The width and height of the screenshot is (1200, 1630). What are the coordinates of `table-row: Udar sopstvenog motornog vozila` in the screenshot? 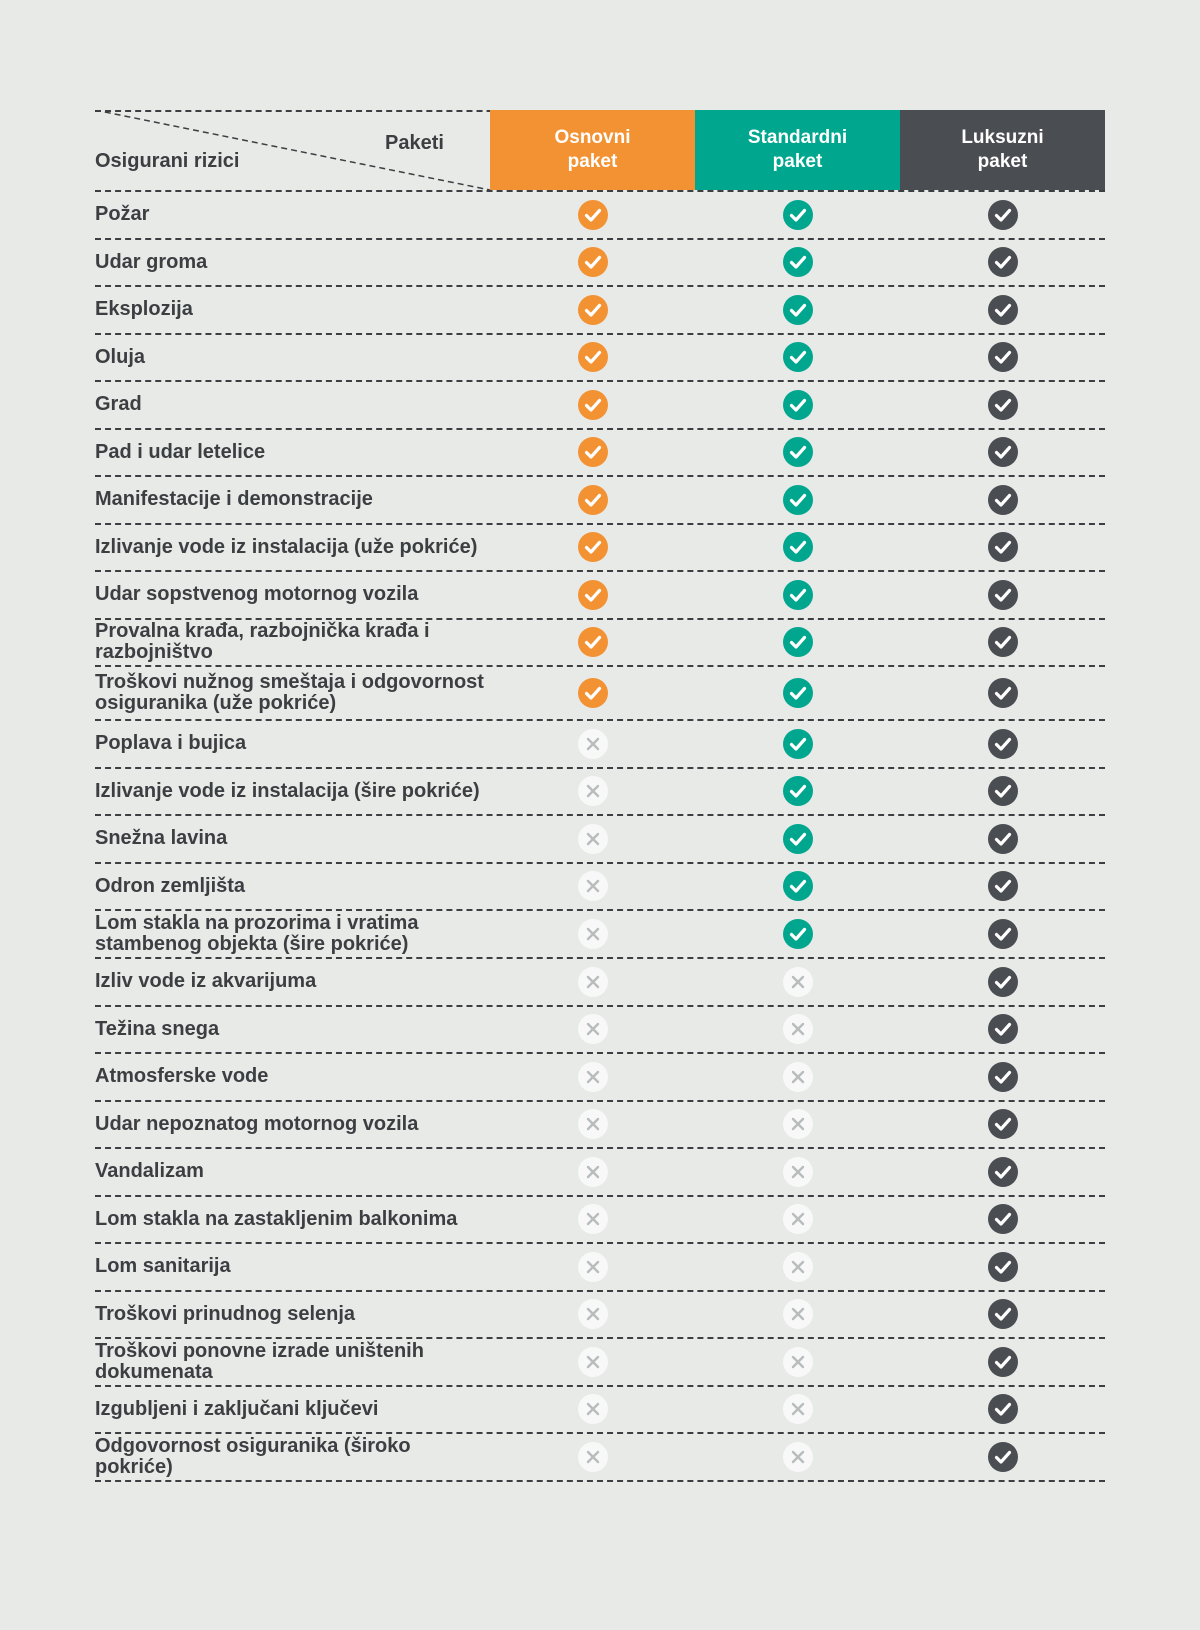 It's located at (600, 596).